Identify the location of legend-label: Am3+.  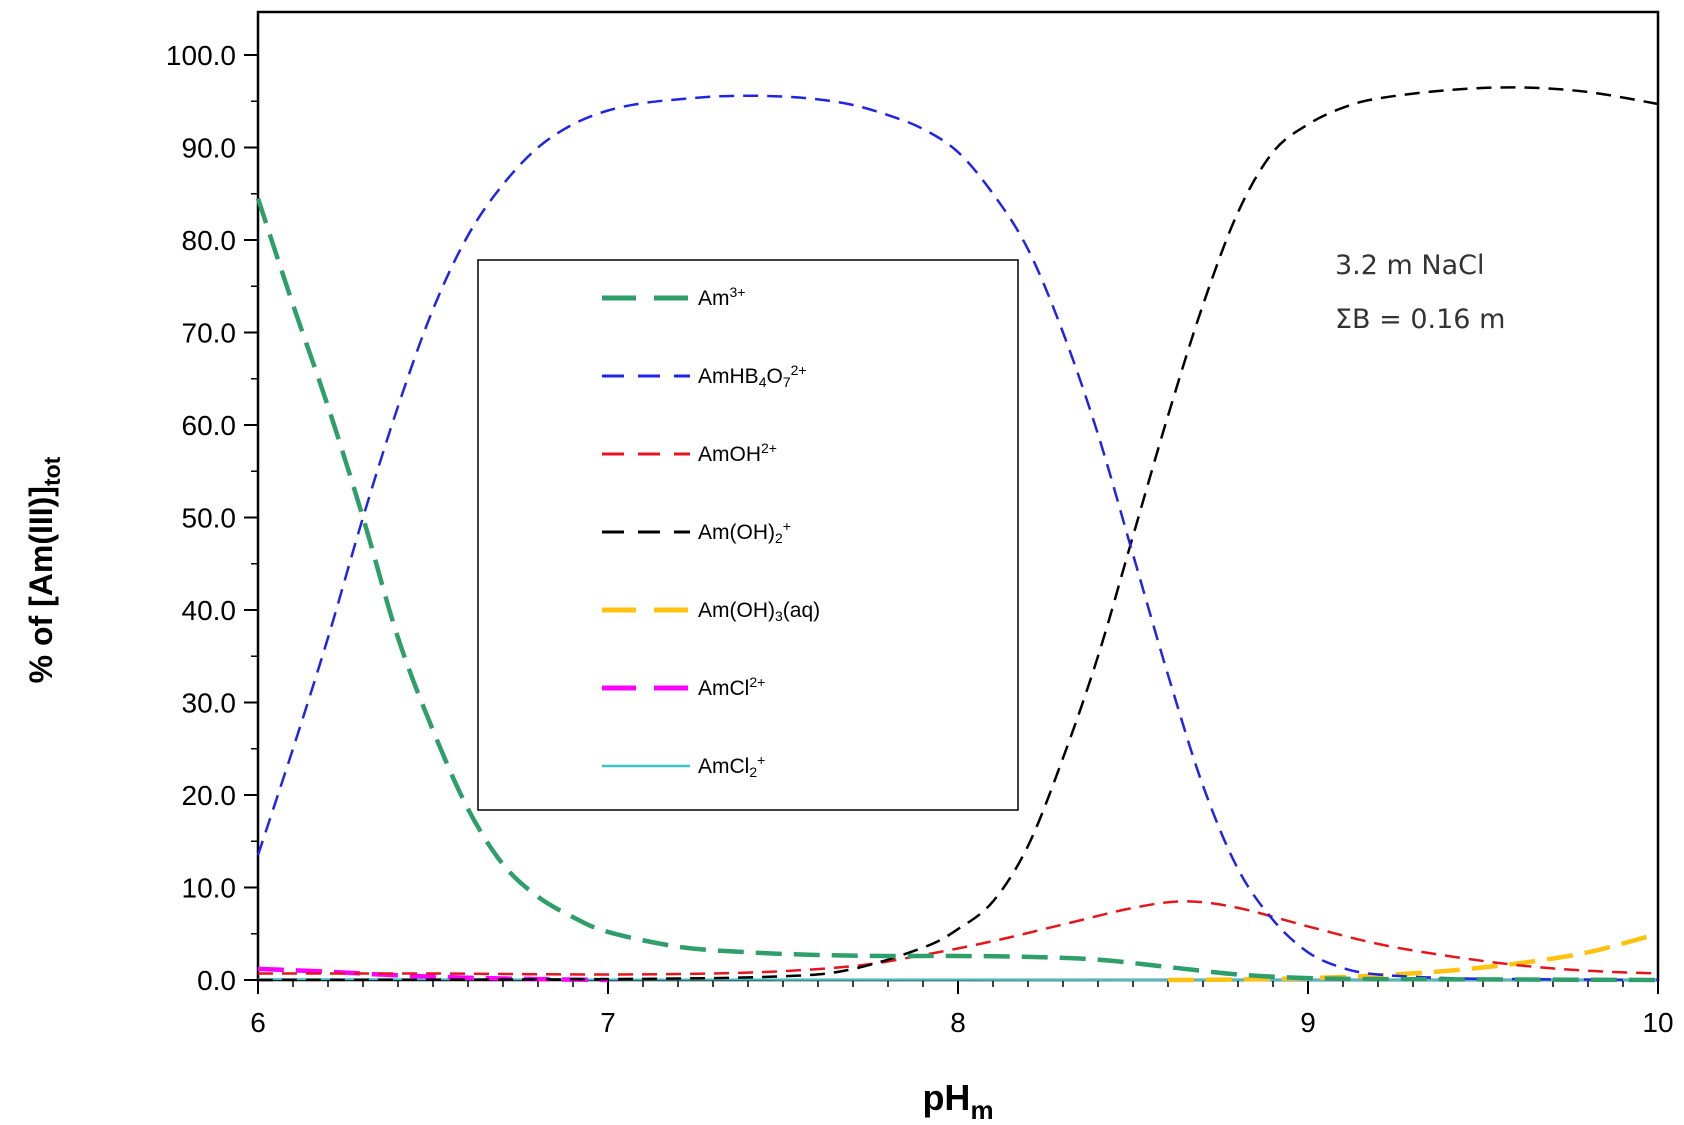
(721, 297).